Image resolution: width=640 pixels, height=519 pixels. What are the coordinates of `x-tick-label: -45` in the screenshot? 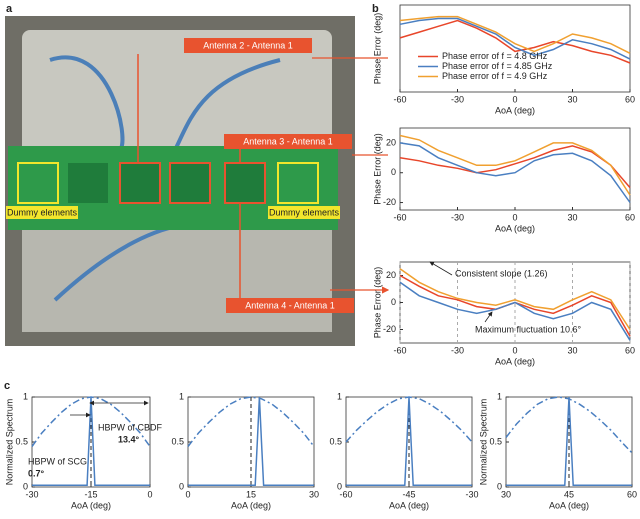 It's located at (408, 494).